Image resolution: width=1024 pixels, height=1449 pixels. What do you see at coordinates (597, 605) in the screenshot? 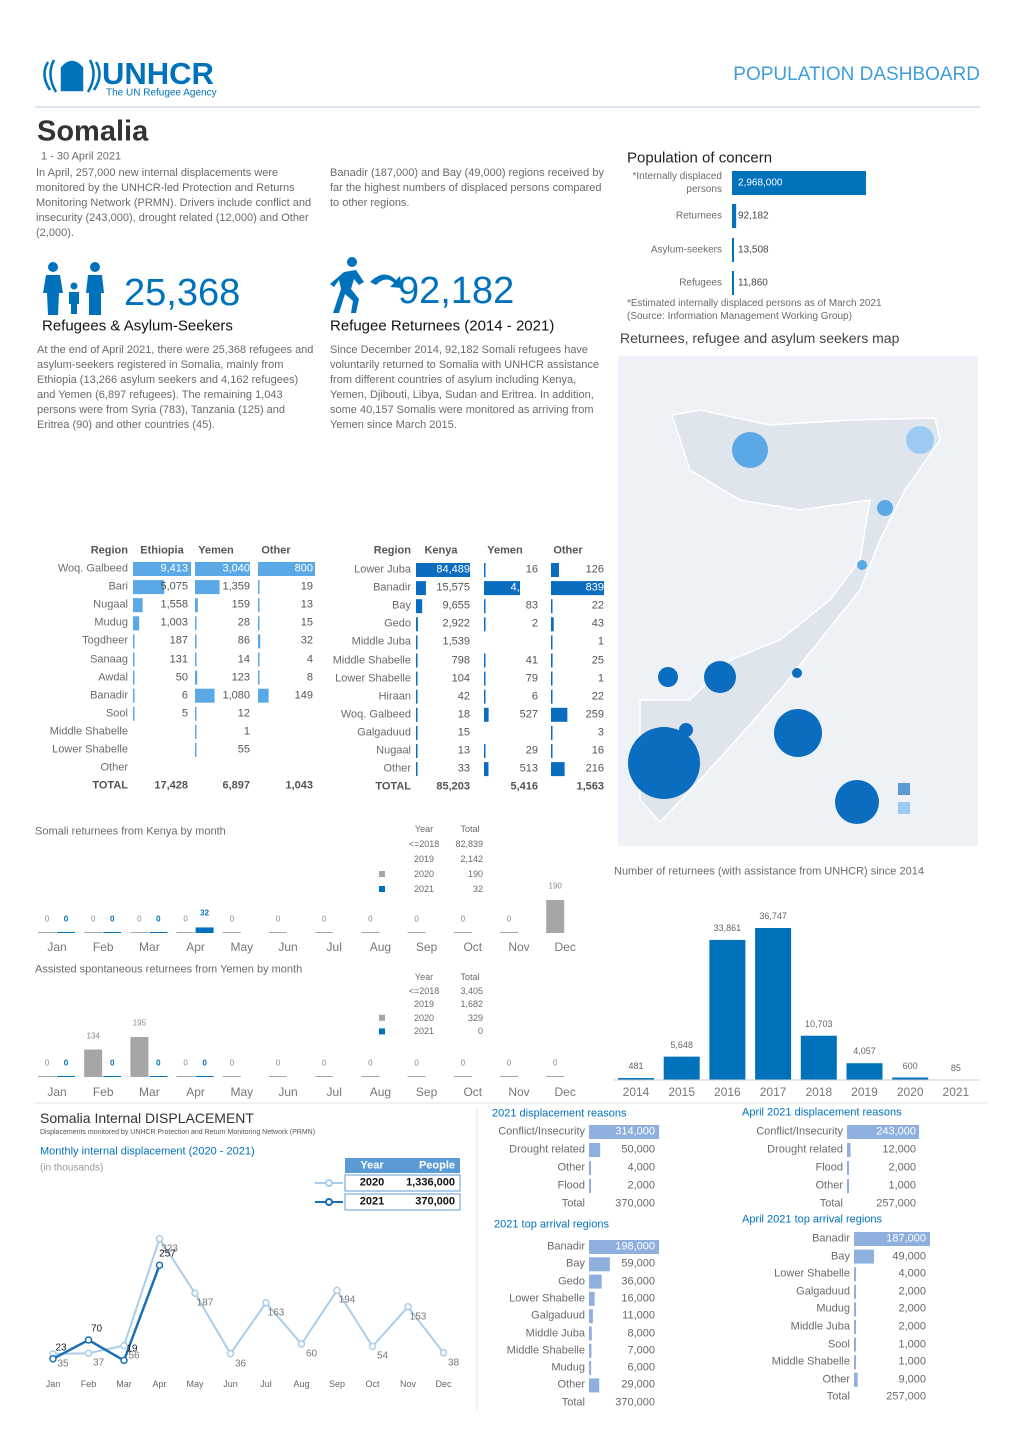
I see `cell-value: 22` at bounding box center [597, 605].